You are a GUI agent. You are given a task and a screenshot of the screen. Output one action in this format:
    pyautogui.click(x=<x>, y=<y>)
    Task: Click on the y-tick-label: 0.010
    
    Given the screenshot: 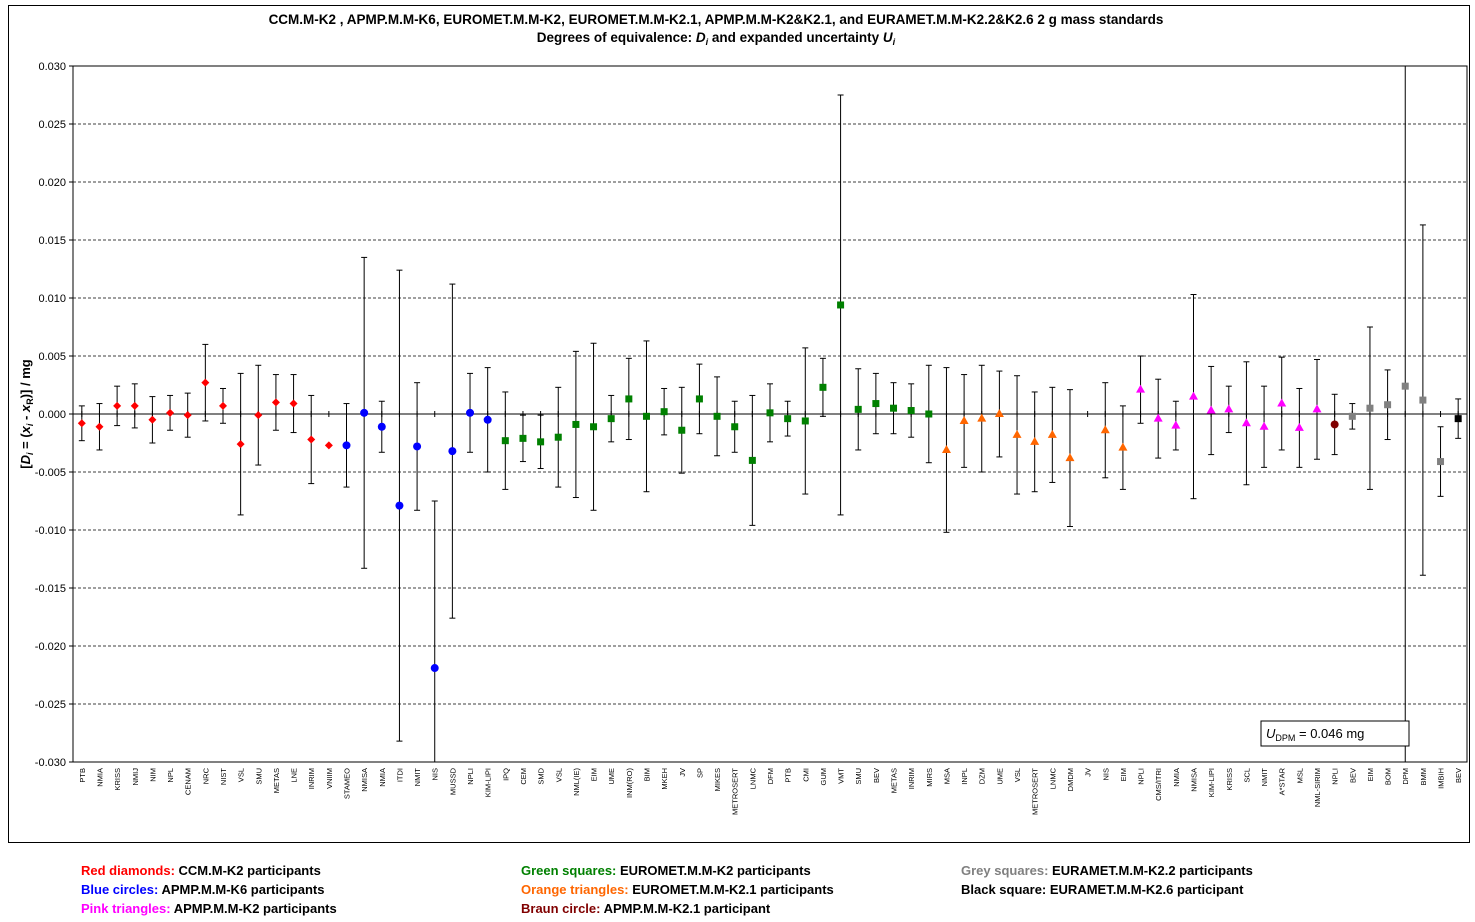 What is the action you would take?
    pyautogui.click(x=52, y=299)
    